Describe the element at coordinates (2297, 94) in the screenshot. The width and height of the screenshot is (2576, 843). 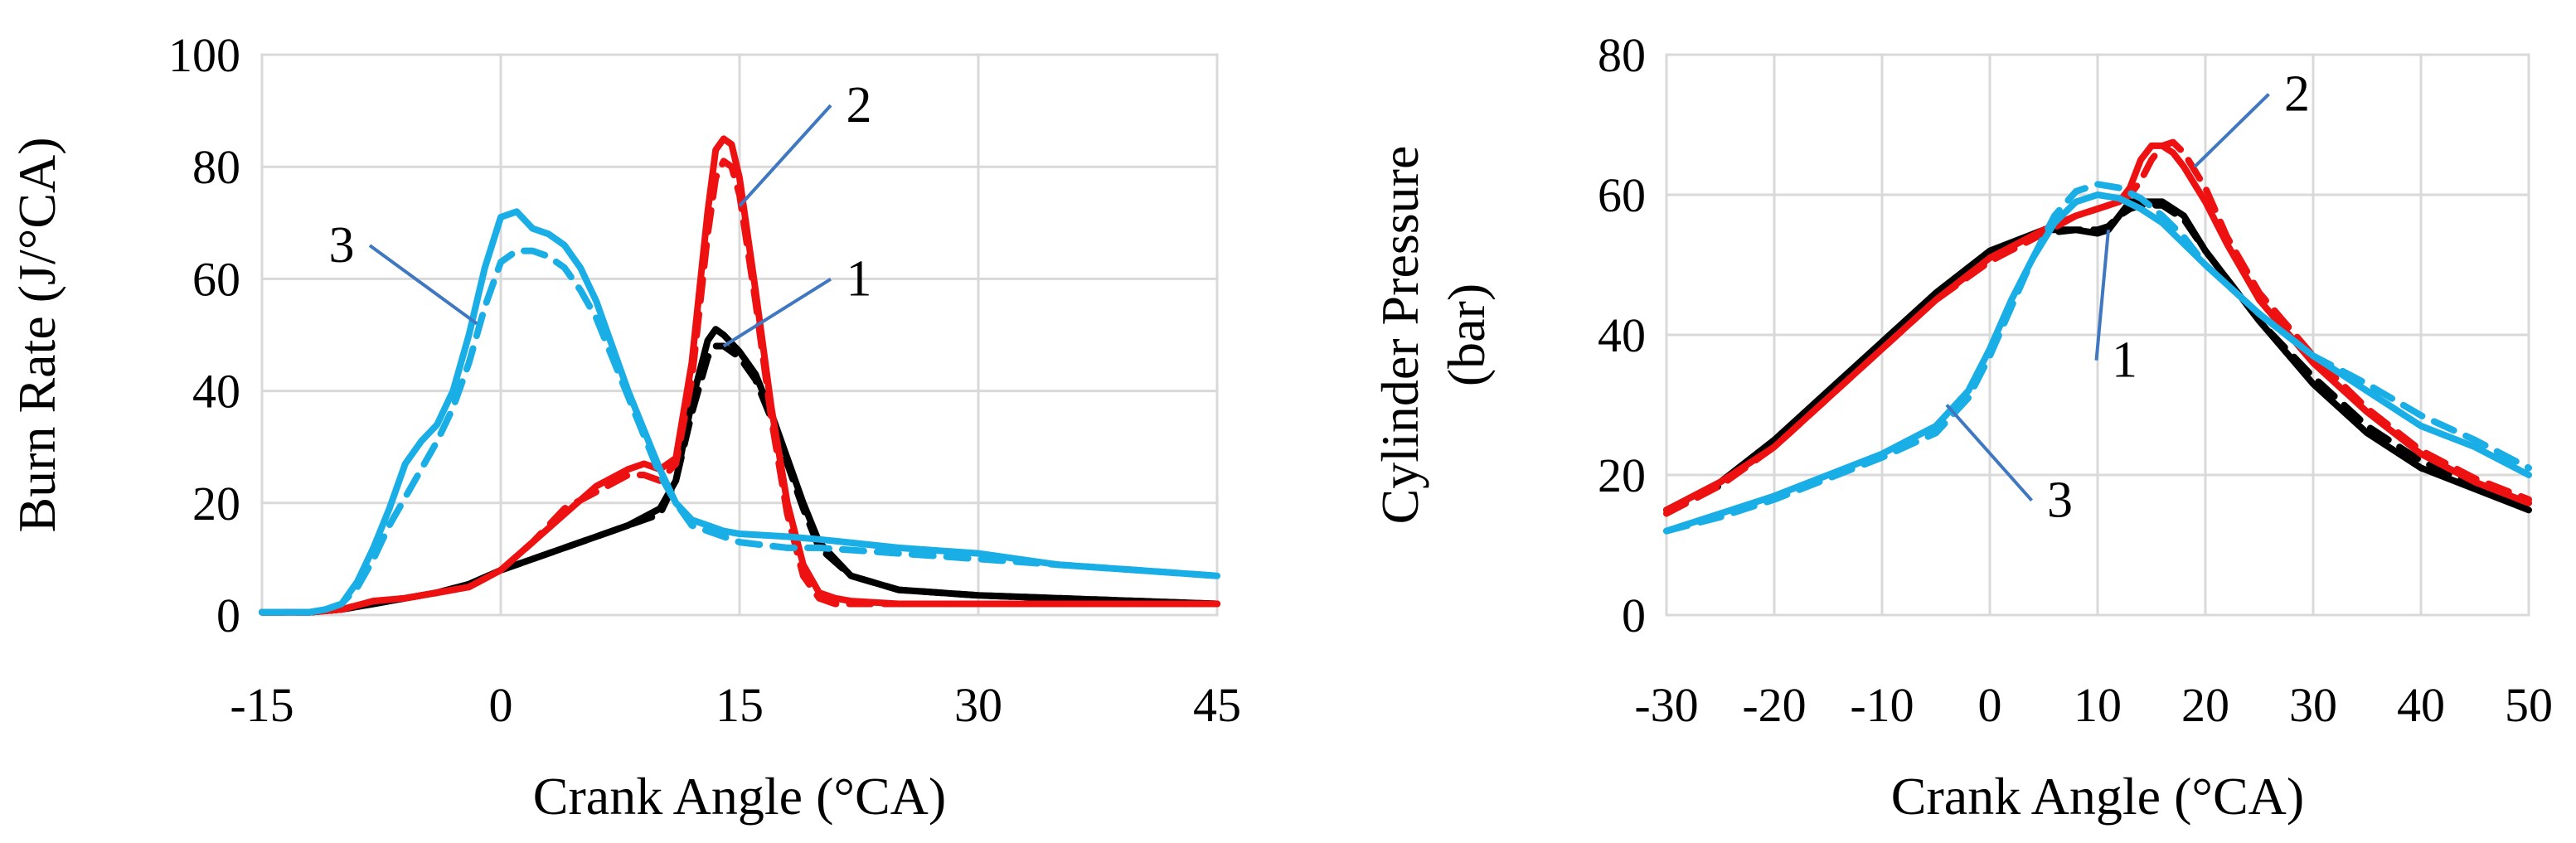
I see `cylinder-pressure-callout-2-label: 2` at that location.